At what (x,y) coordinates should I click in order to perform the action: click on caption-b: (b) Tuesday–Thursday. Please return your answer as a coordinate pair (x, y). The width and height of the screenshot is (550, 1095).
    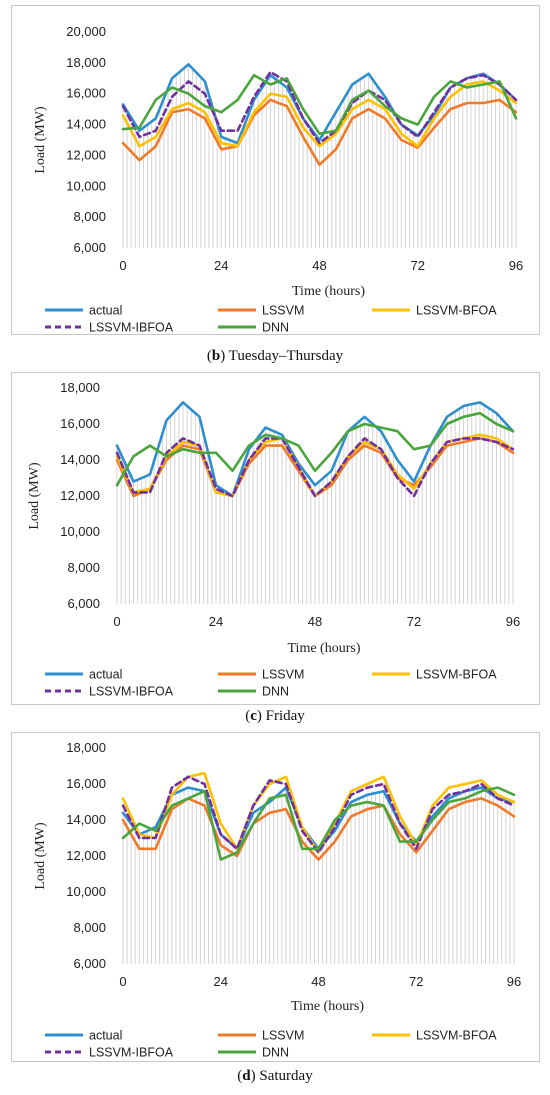
    Looking at the image, I should click on (275, 356).